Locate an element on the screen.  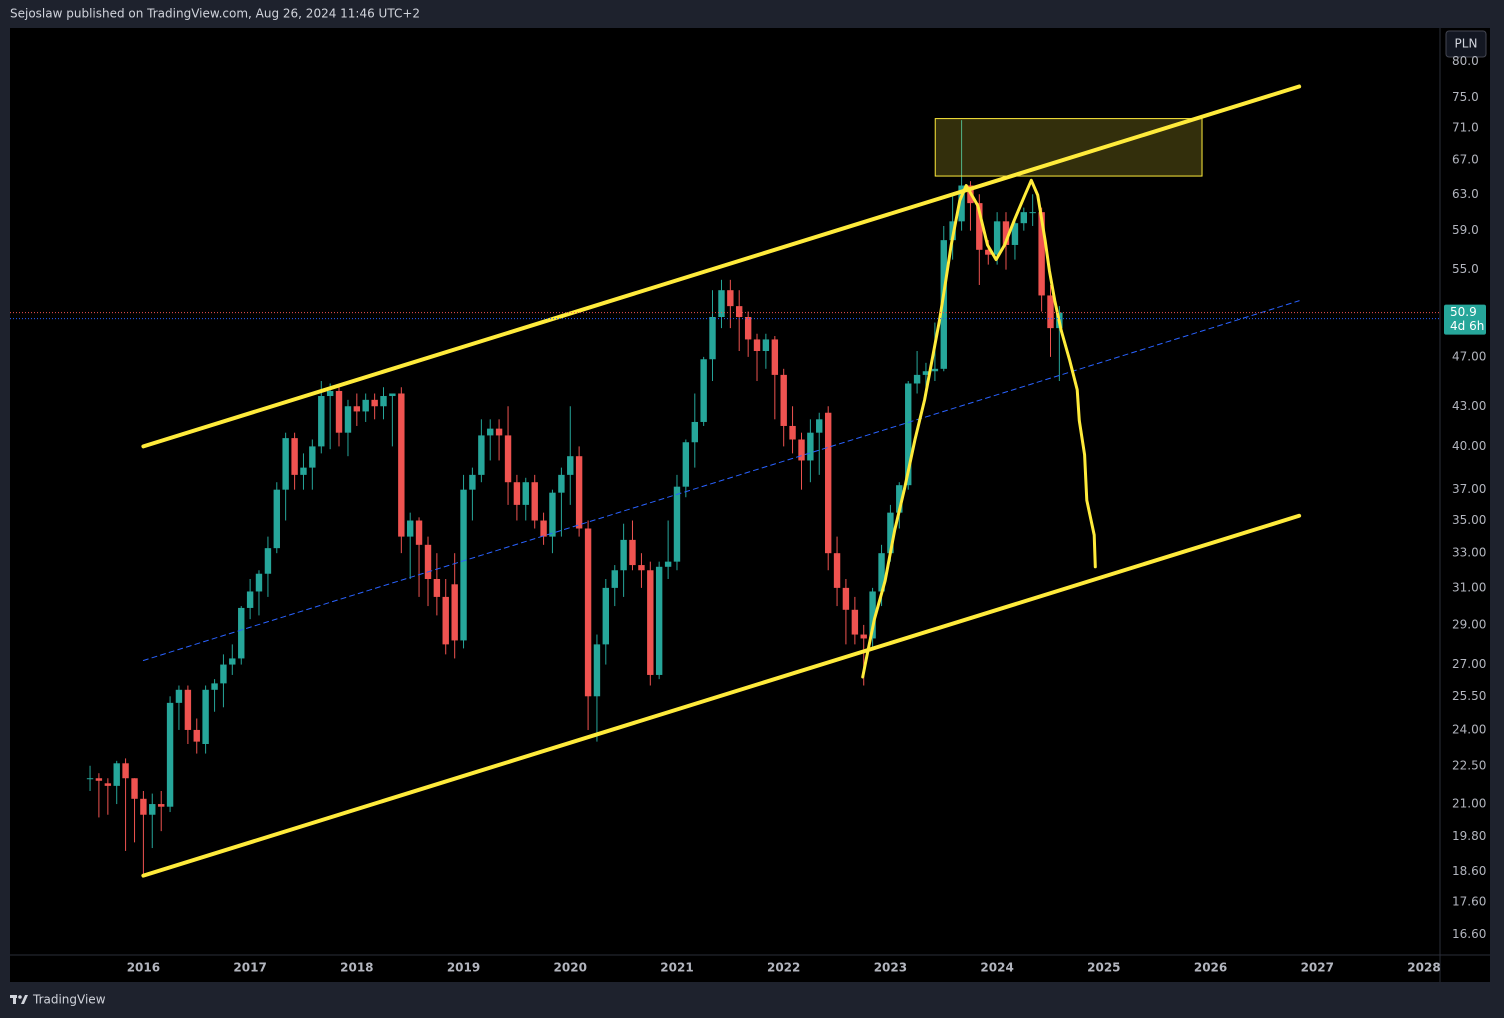
x-tick-label: 2028 is located at coordinates (1423, 968).